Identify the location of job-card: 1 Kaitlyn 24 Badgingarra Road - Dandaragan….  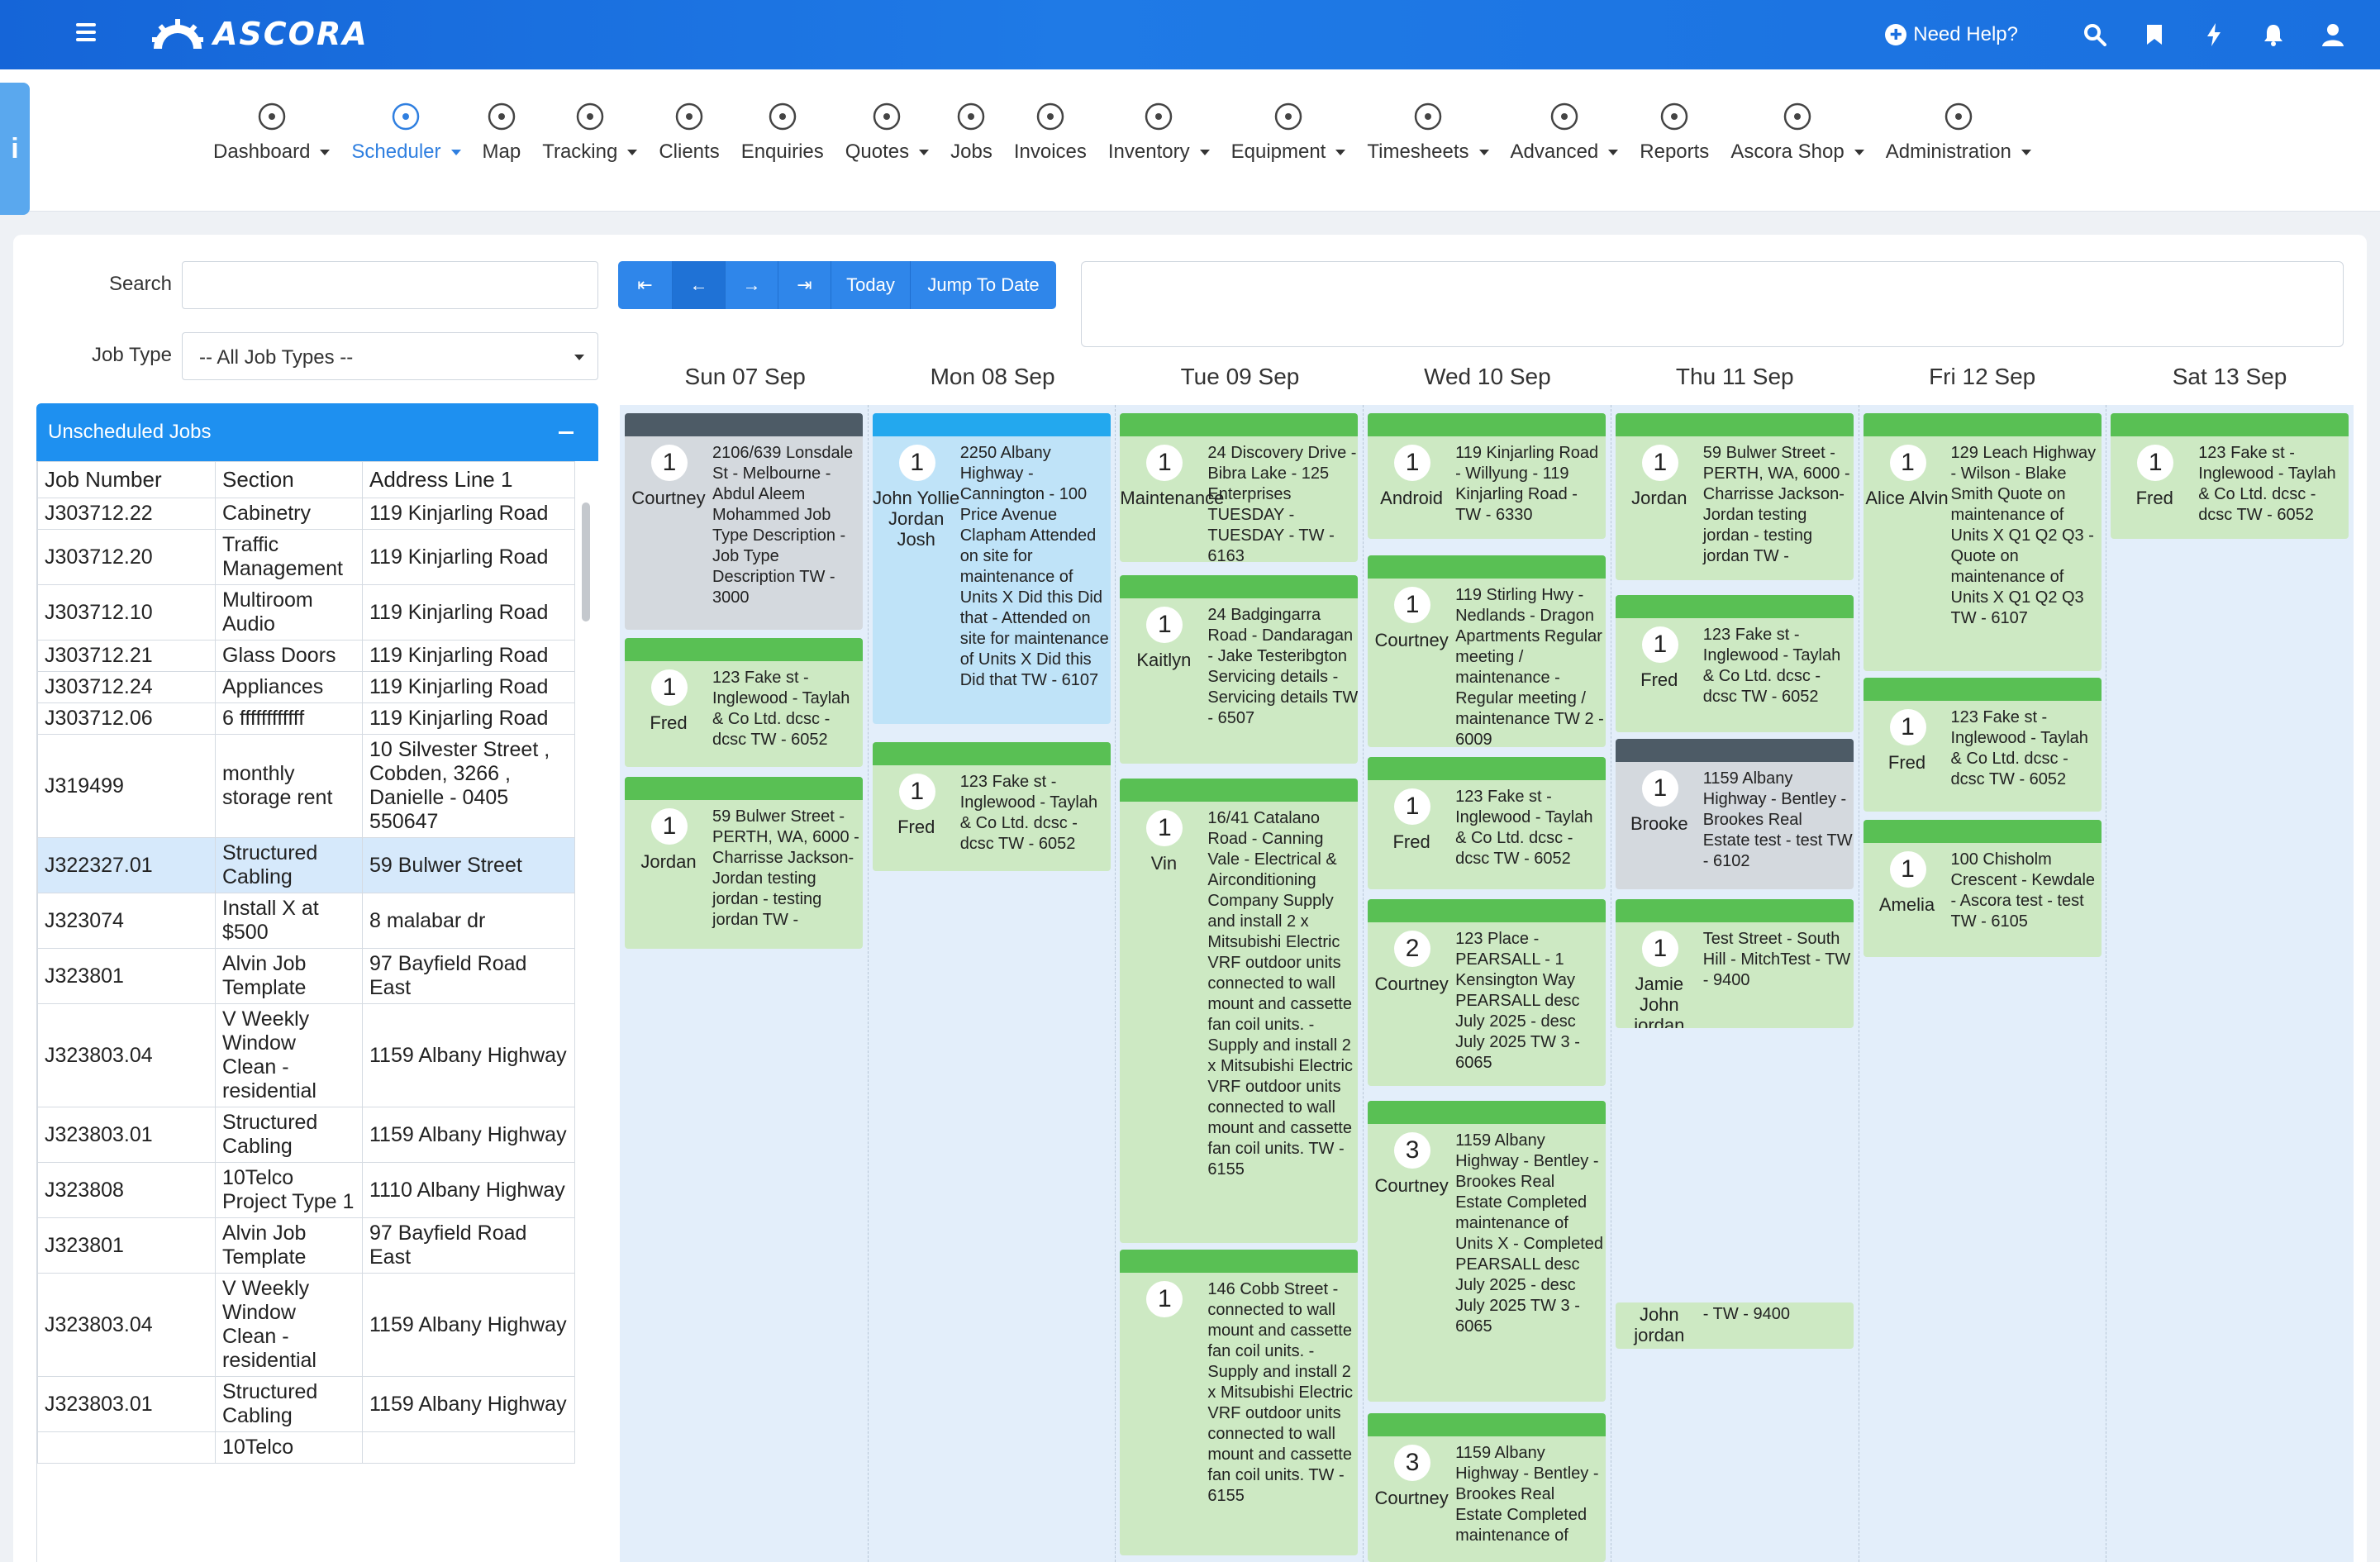
(1239, 669).